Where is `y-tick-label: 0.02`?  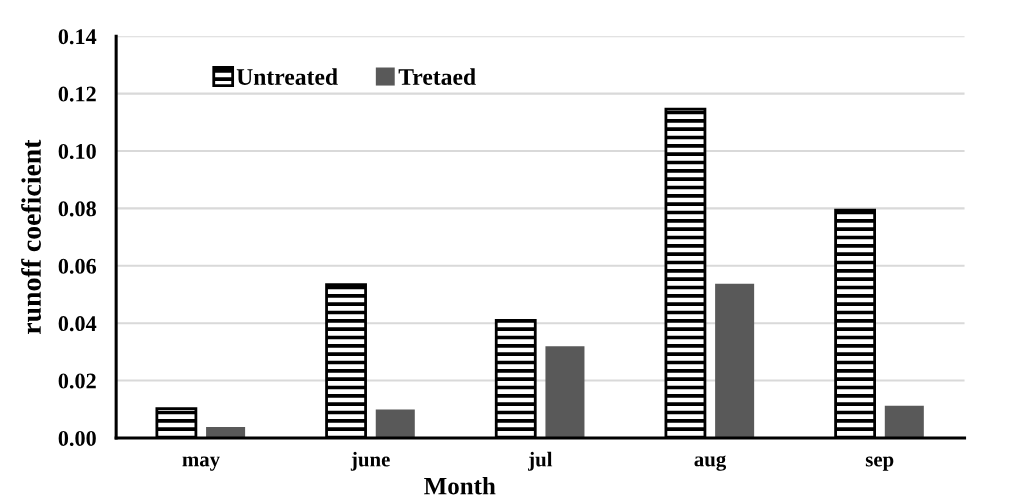
y-tick-label: 0.02 is located at coordinates (77, 381).